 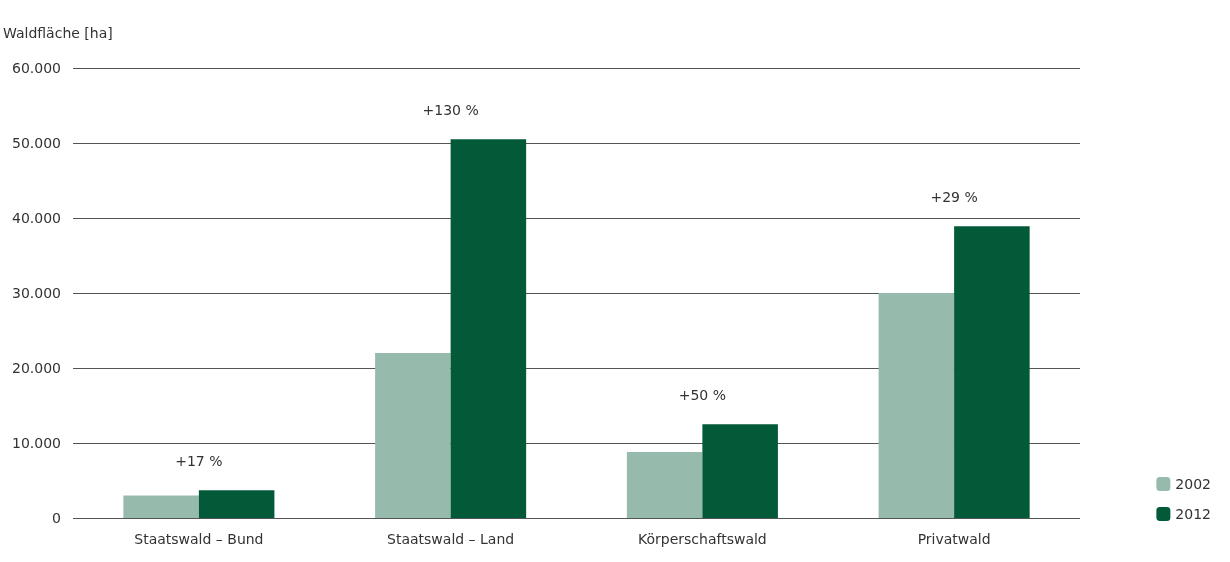 I want to click on y-tick-label: 0, so click(x=56, y=518).